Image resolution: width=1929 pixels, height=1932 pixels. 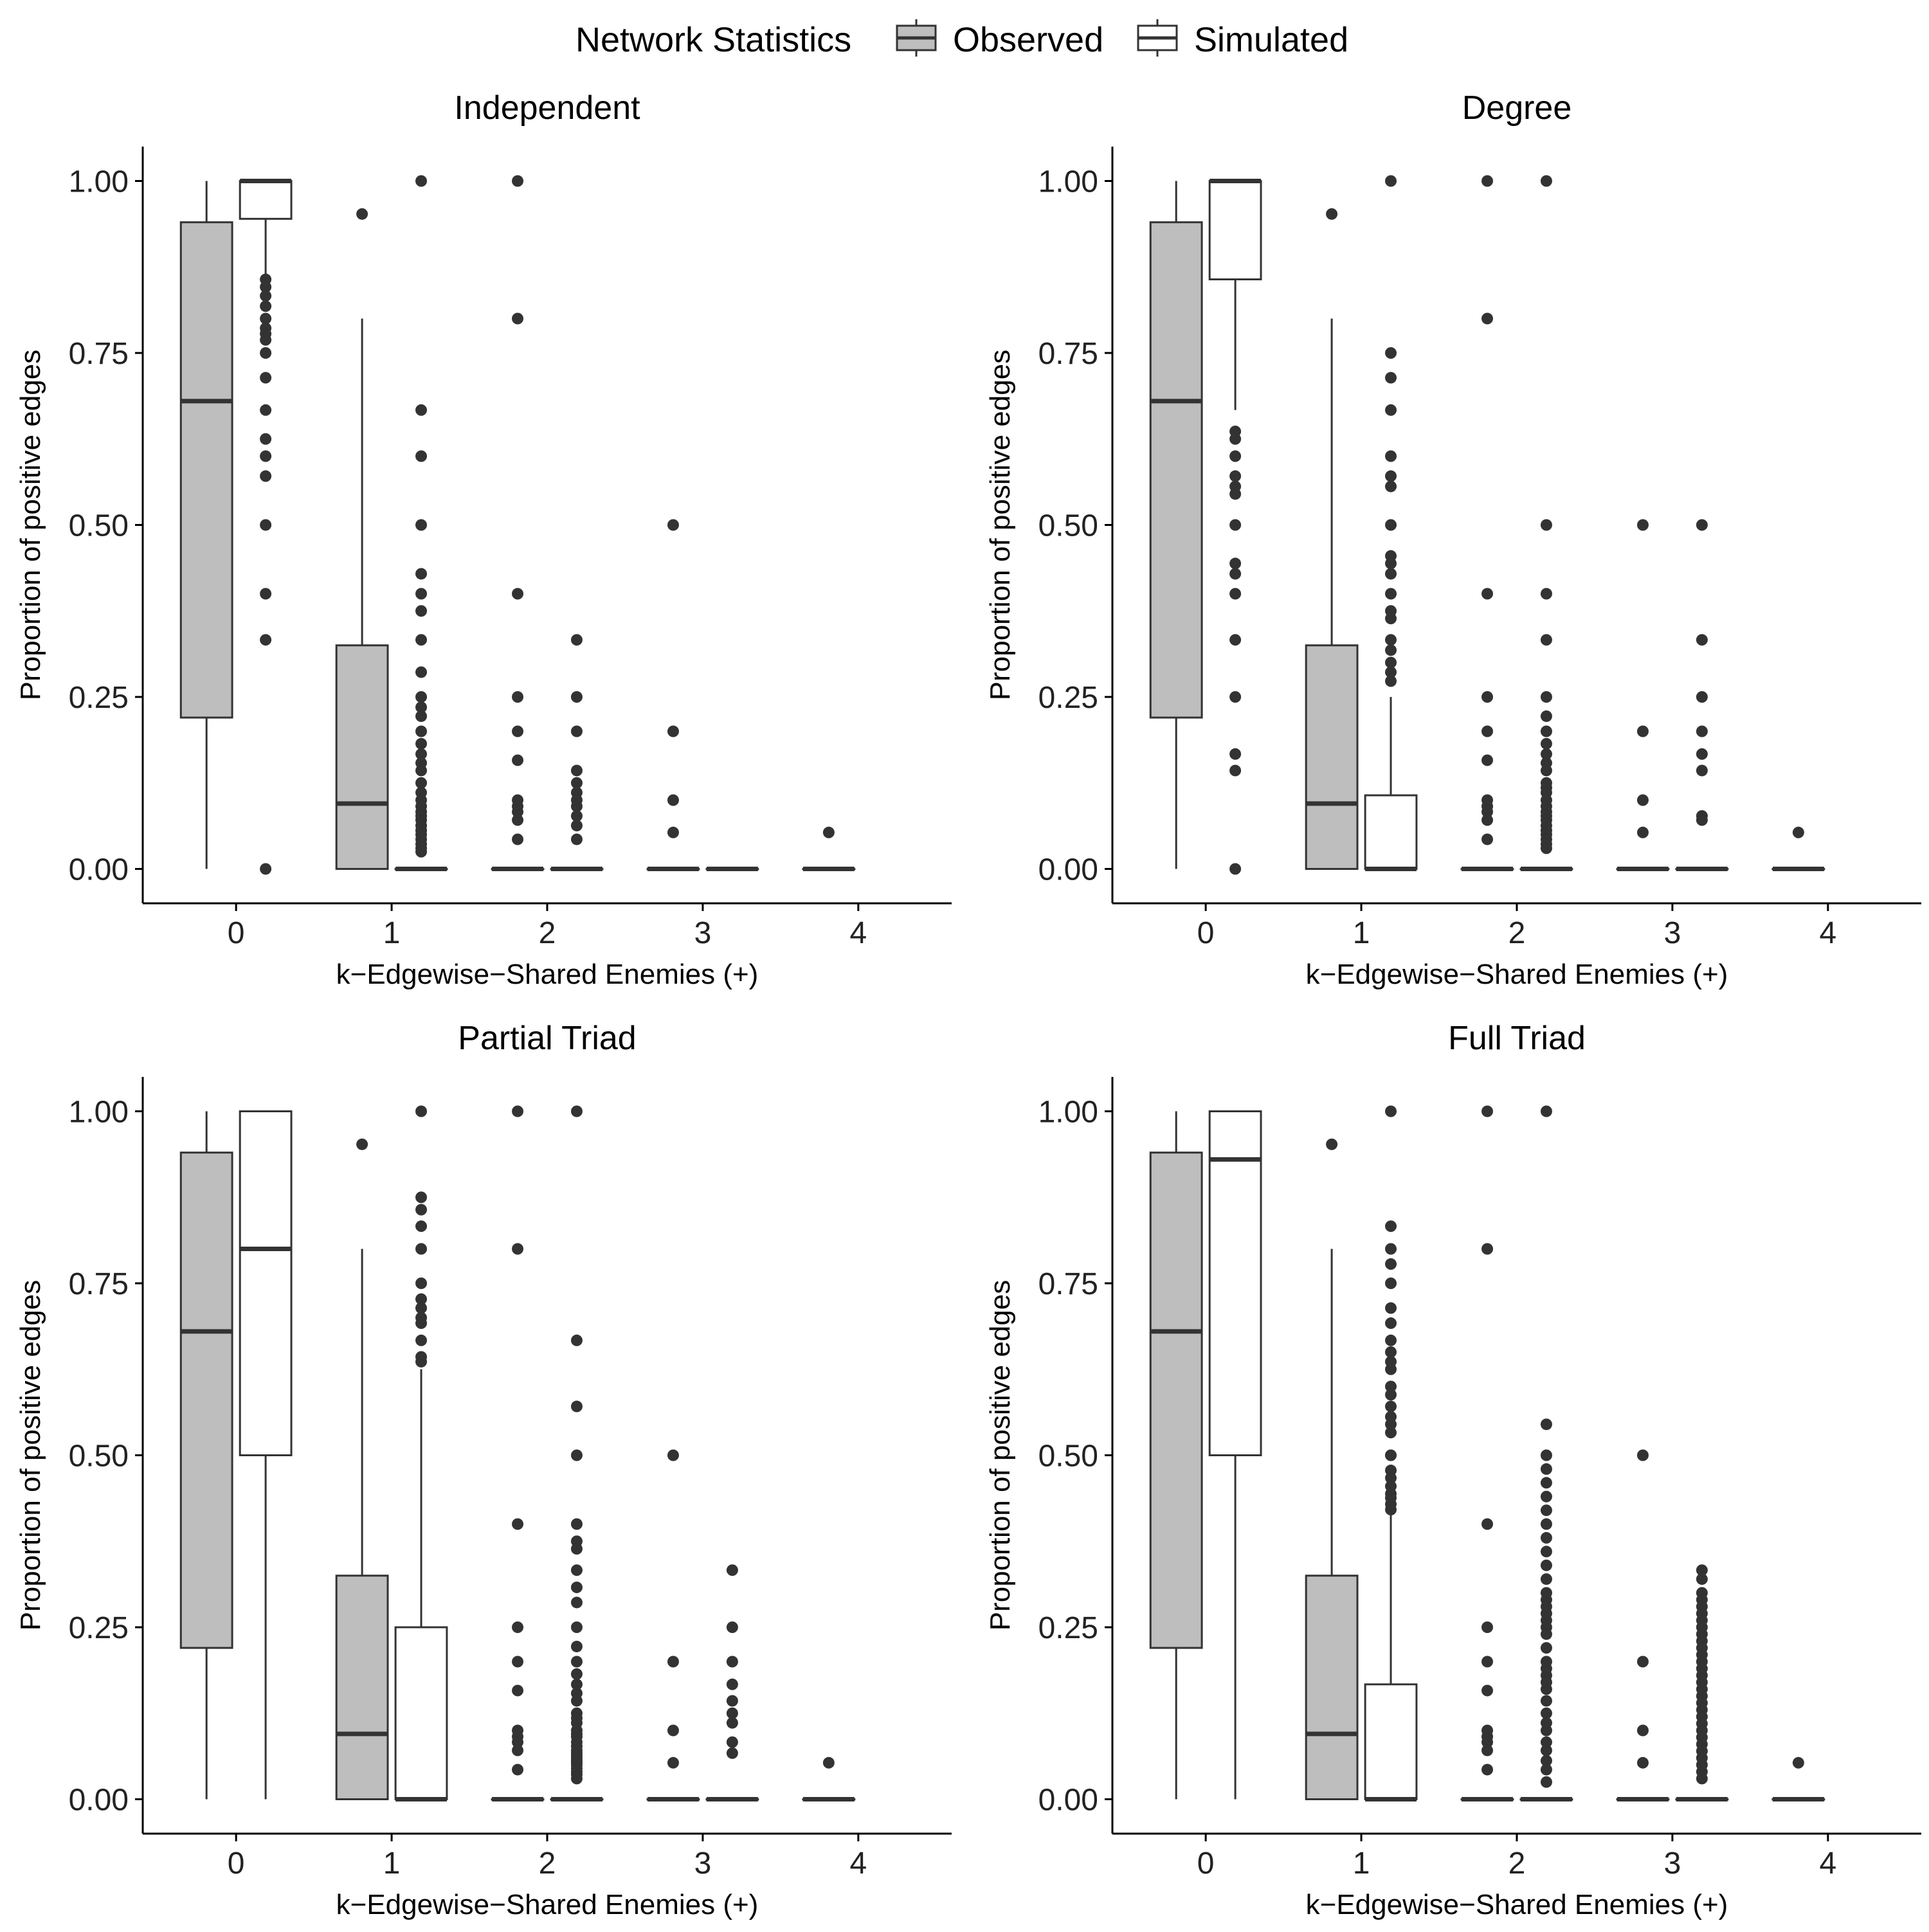 I want to click on y-tick-label: 0.00, so click(x=99, y=1800).